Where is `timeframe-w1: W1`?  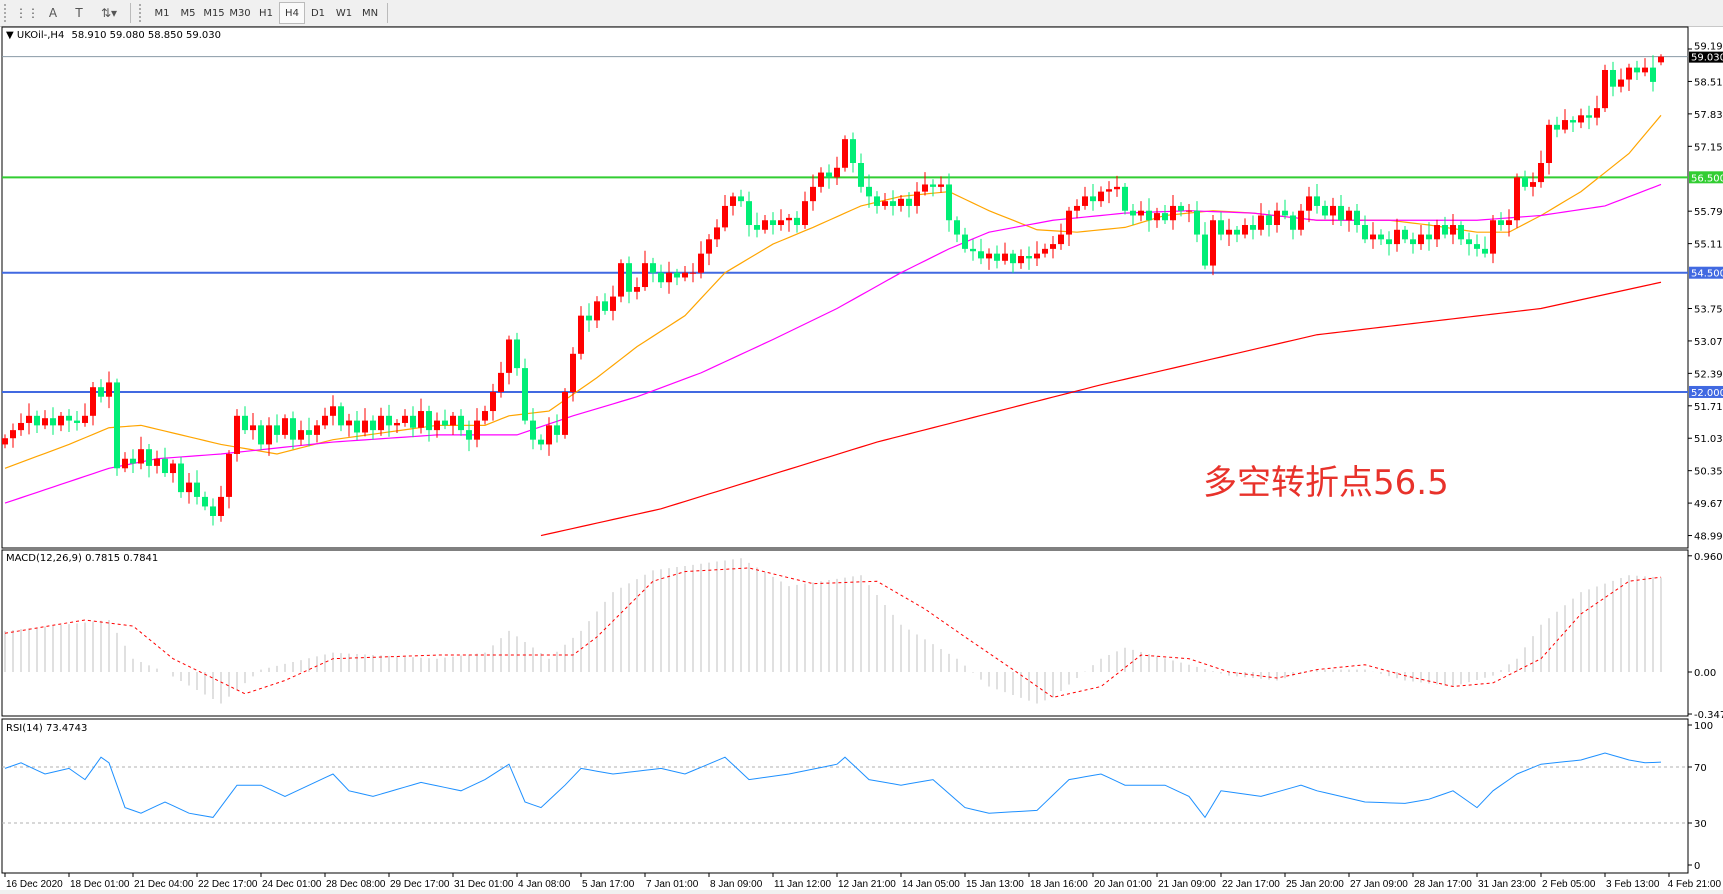 timeframe-w1: W1 is located at coordinates (344, 13).